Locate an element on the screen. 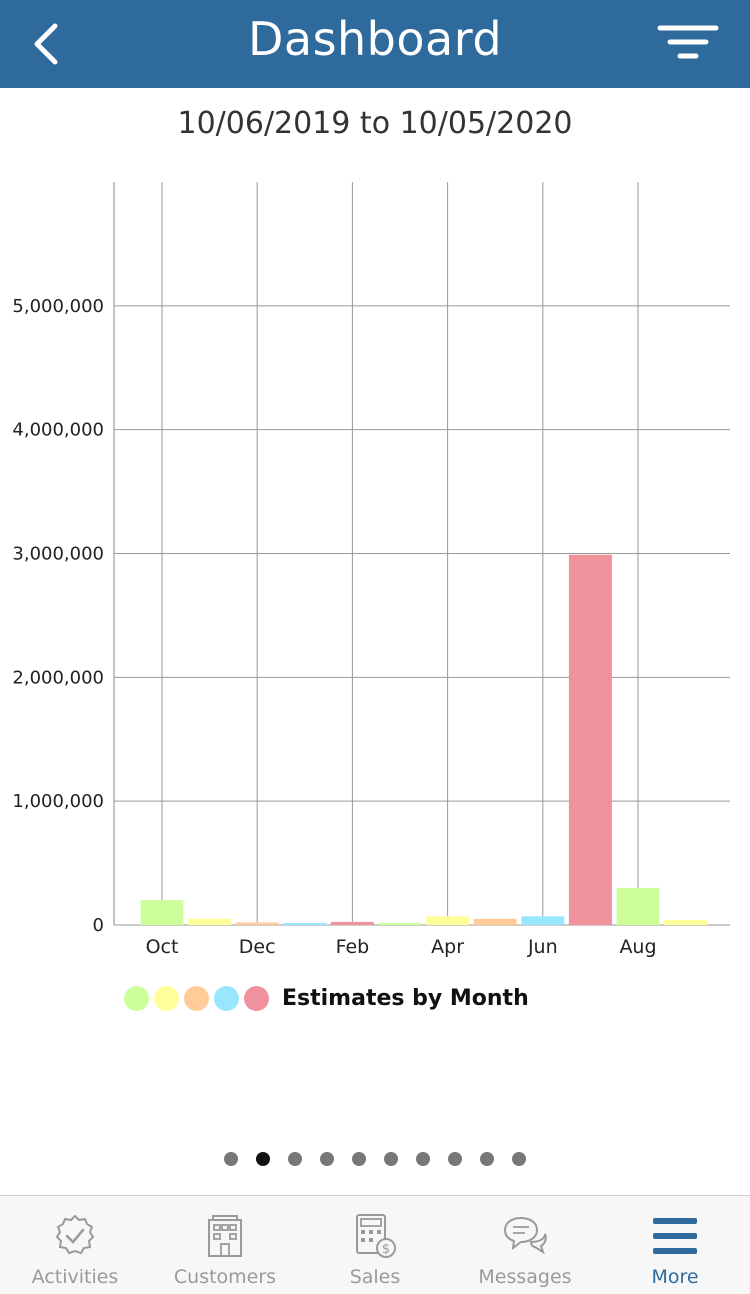 The image size is (750, 1294). bar-mar is located at coordinates (400, 924).